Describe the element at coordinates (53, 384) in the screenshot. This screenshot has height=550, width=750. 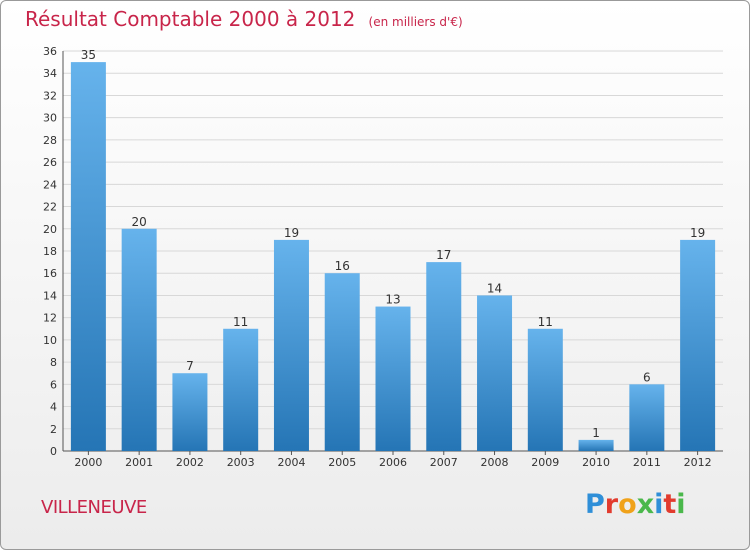
I see `y-tick-label: 6` at that location.